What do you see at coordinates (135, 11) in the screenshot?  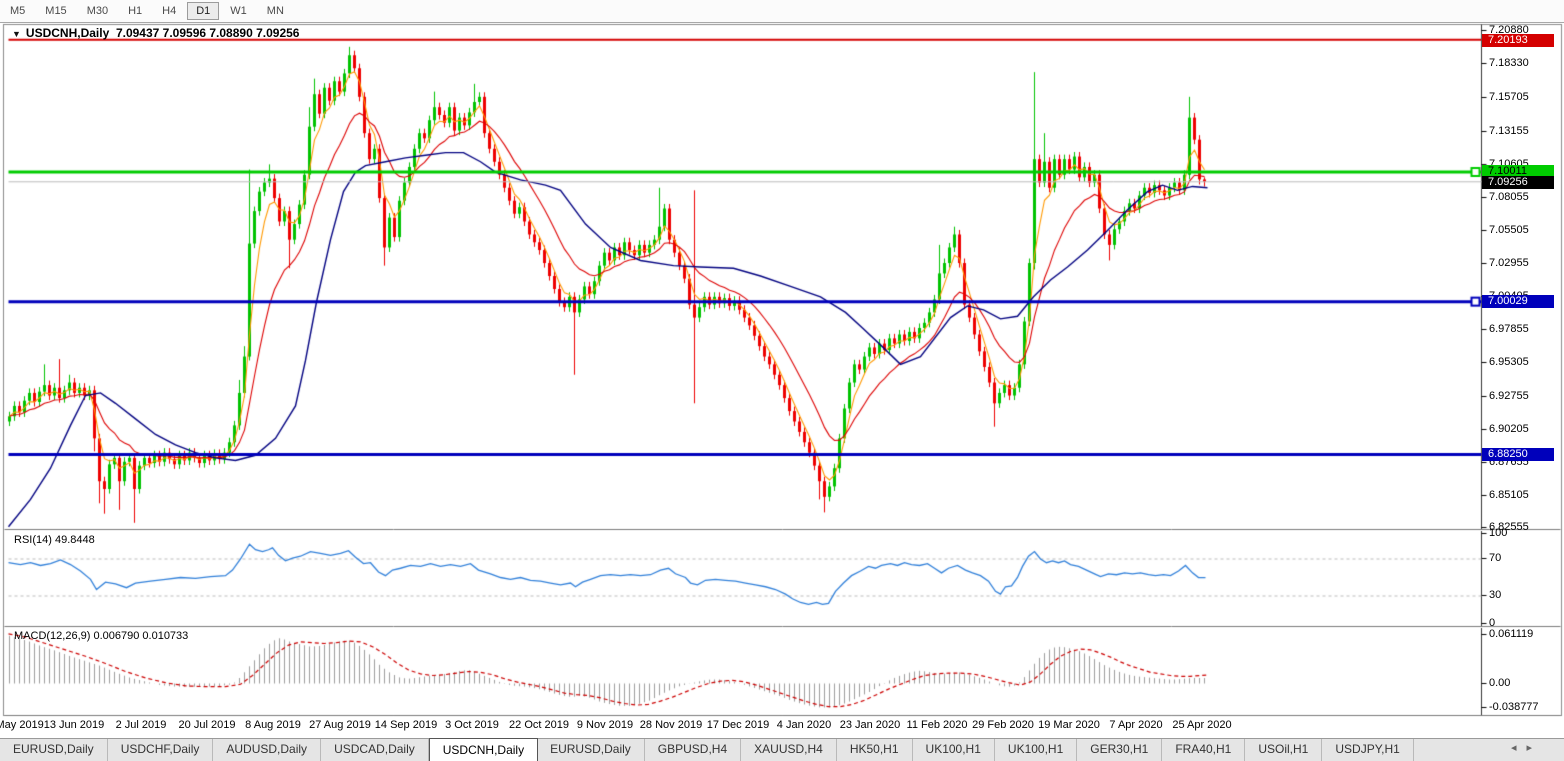 I see `timeframe-button: H1` at bounding box center [135, 11].